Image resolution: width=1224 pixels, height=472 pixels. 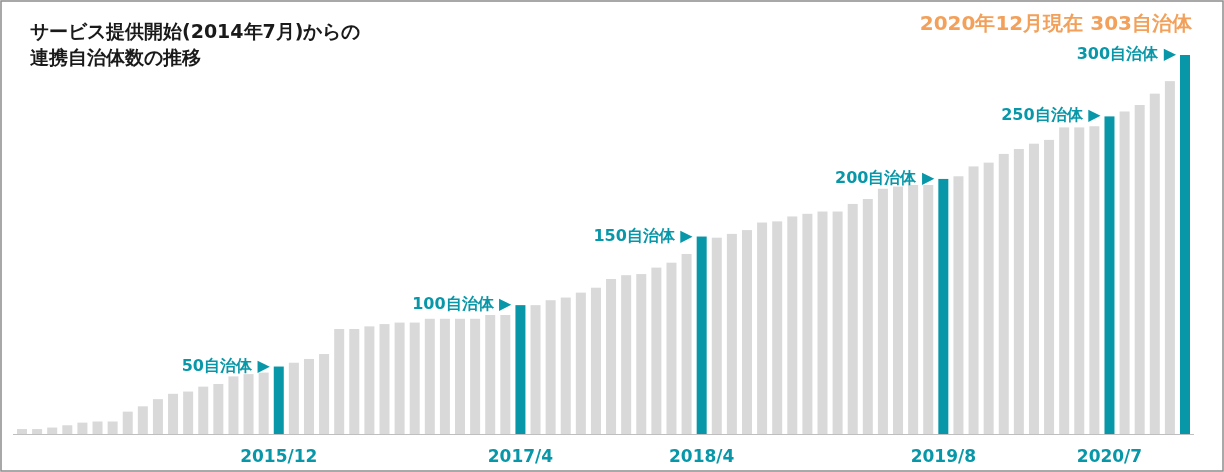 I want to click on chart-title: サービス提供開始(2014年7月)からの連携自治体数の推移, so click(x=195, y=44).